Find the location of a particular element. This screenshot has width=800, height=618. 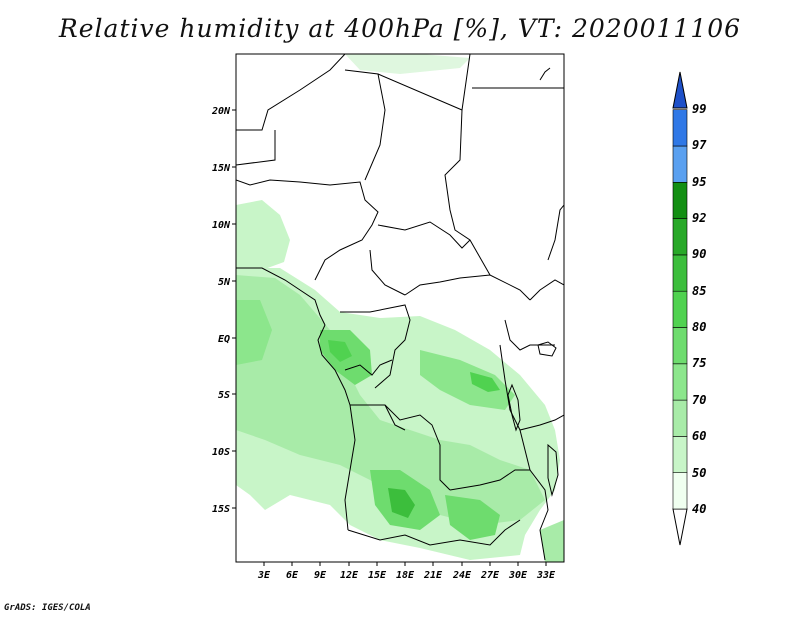

lon-label: 21E is located at coordinates (433, 575).